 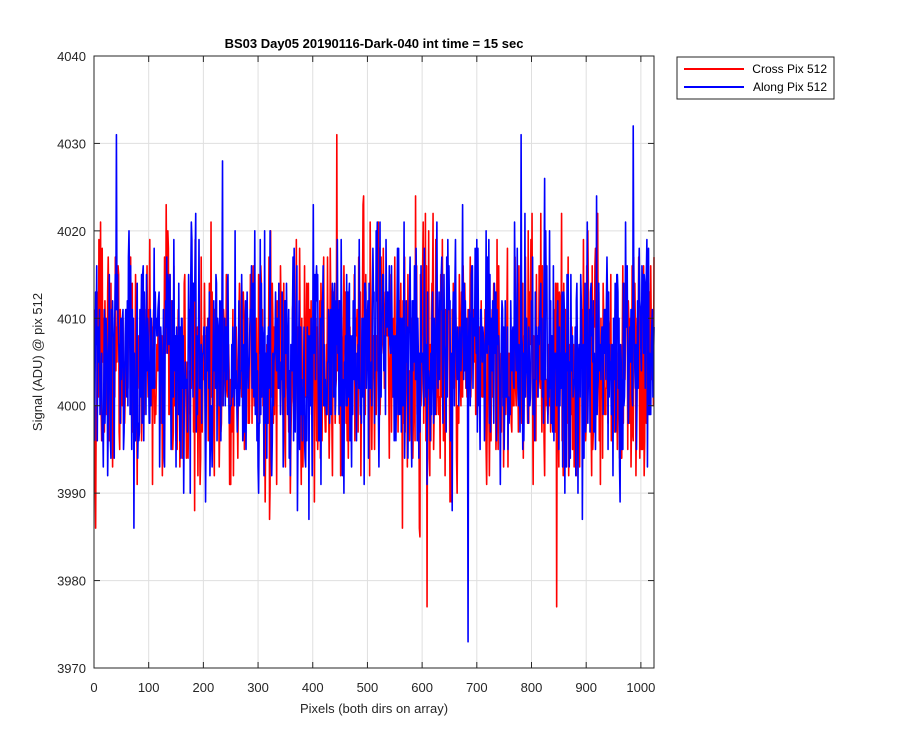 What do you see at coordinates (93, 687) in the screenshot?
I see `x-tick-label: 0` at bounding box center [93, 687].